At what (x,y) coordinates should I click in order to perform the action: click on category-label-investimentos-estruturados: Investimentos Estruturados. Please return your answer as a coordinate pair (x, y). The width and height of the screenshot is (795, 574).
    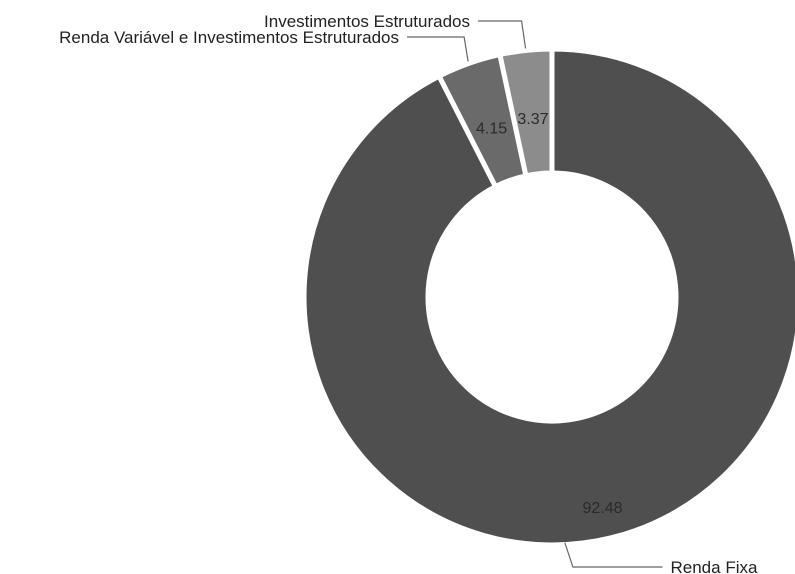
    Looking at the image, I should click on (367, 21).